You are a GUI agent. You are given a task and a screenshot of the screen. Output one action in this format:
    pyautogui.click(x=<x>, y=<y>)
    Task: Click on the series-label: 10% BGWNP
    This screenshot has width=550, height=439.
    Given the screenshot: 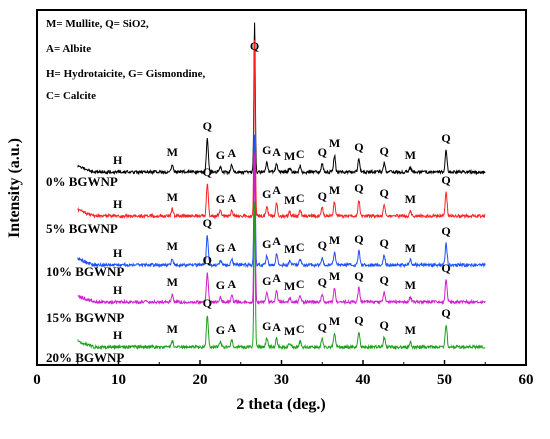 What is the action you would take?
    pyautogui.click(x=85, y=271)
    